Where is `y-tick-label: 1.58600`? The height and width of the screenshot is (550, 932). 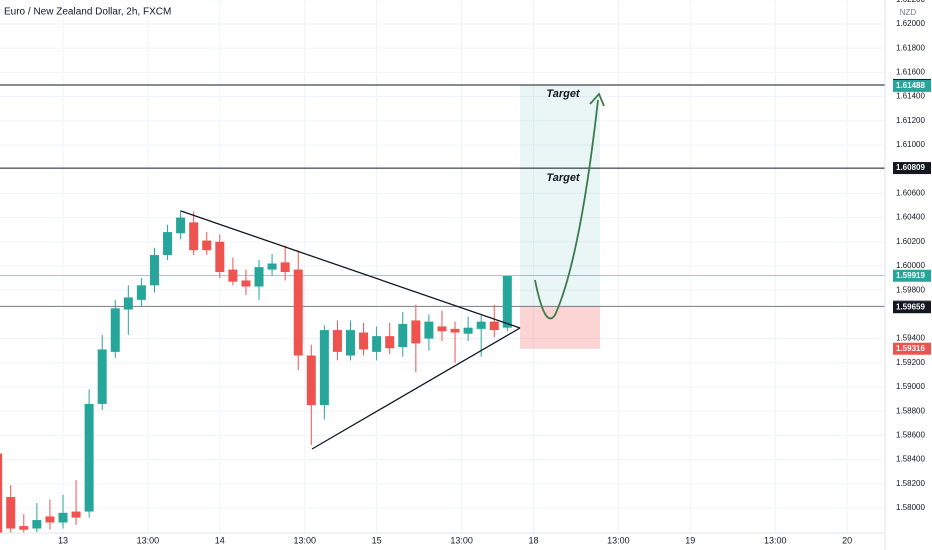
y-tick-label: 1.58600 is located at coordinates (910, 434).